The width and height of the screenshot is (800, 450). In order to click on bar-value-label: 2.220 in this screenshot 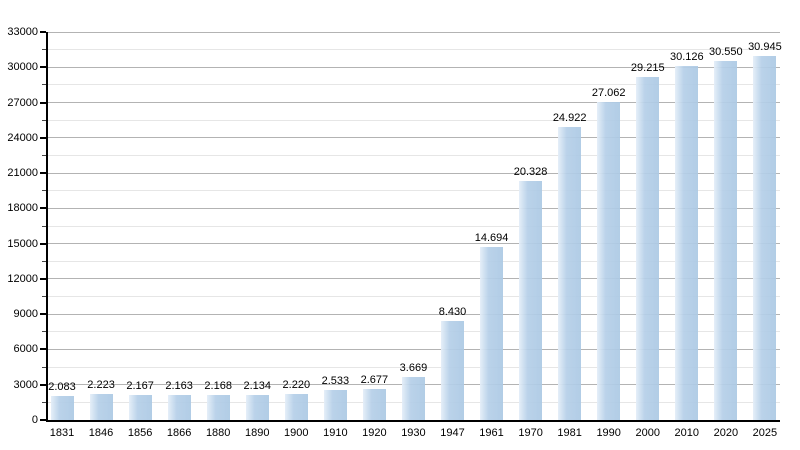, I will do `click(296, 384)`.